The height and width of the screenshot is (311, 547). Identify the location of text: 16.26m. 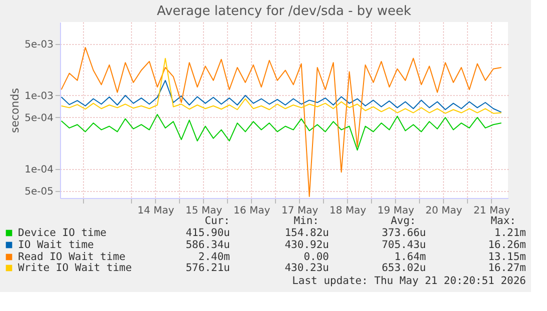
(507, 245).